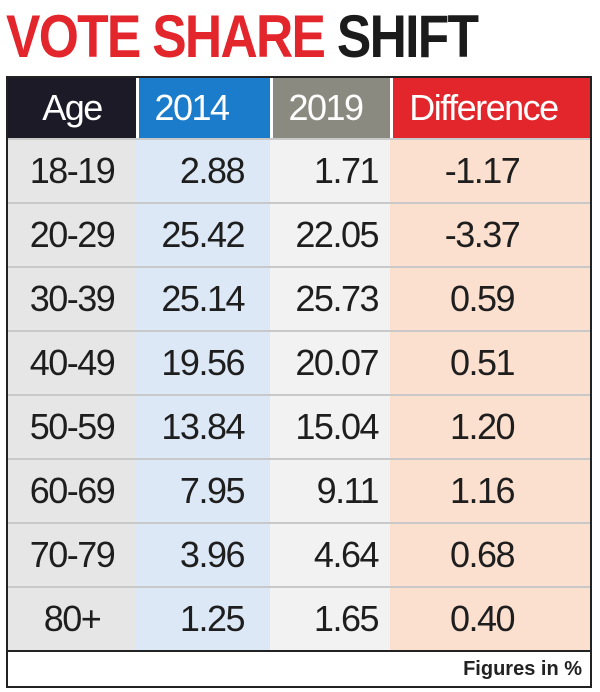 This screenshot has width=600, height=692. What do you see at coordinates (203, 427) in the screenshot?
I see `table-cell: 13.84` at bounding box center [203, 427].